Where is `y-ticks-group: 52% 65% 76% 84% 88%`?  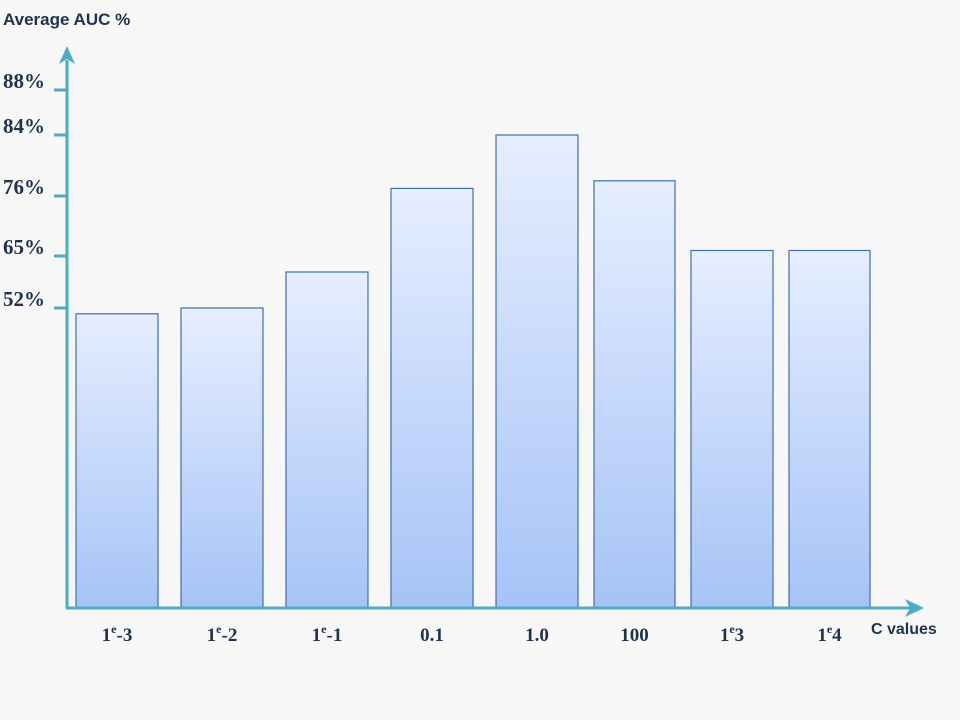 y-ticks-group: 52% 65% 76% 84% 88% is located at coordinates (35, 190).